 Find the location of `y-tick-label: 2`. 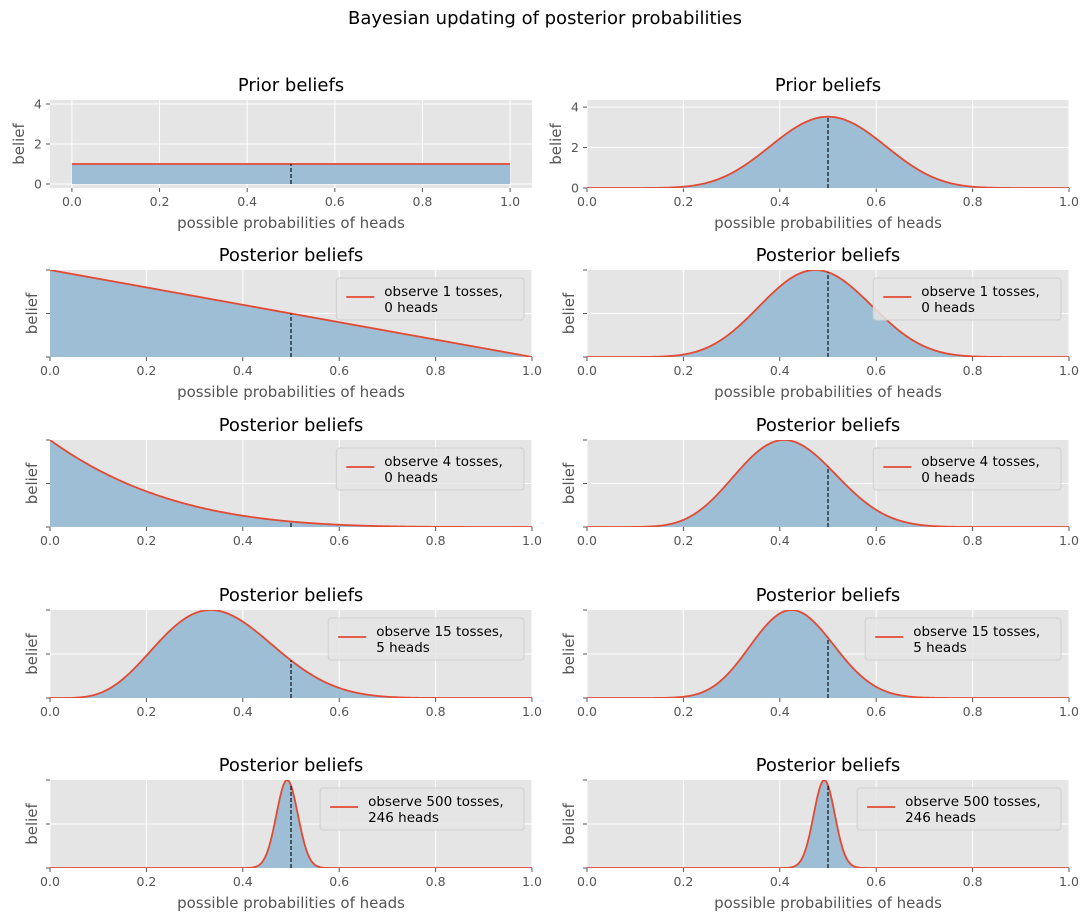

y-tick-label: 2 is located at coordinates (38, 144).